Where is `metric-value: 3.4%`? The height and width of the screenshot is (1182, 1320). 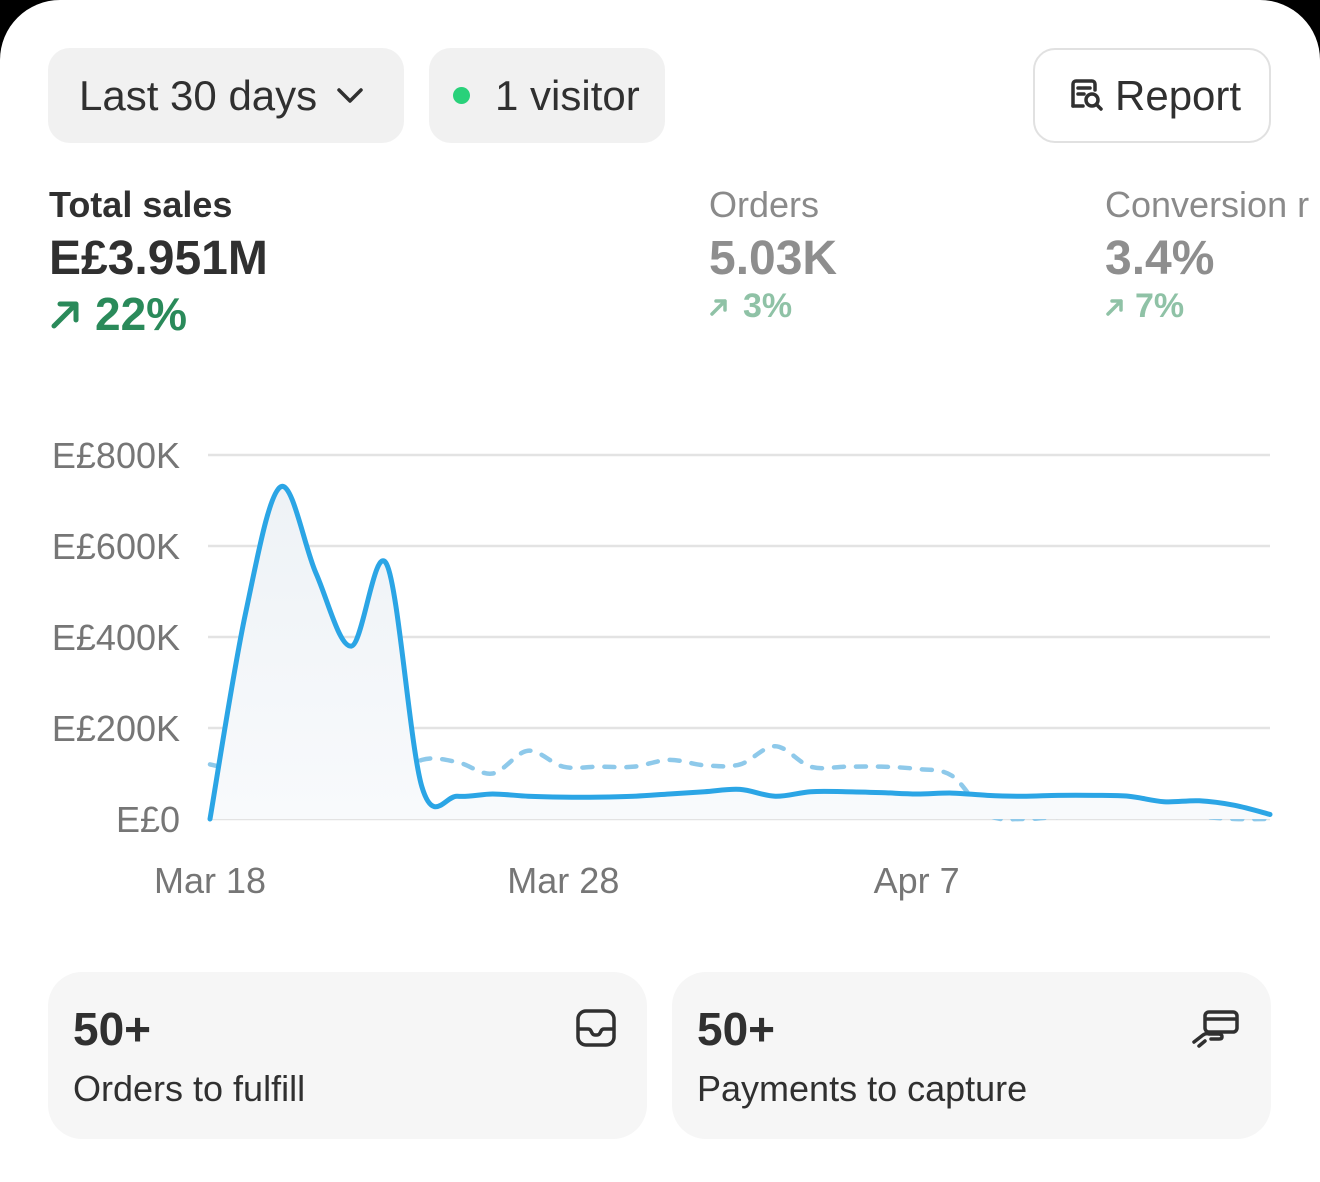
metric-value: 3.4% is located at coordinates (1160, 258).